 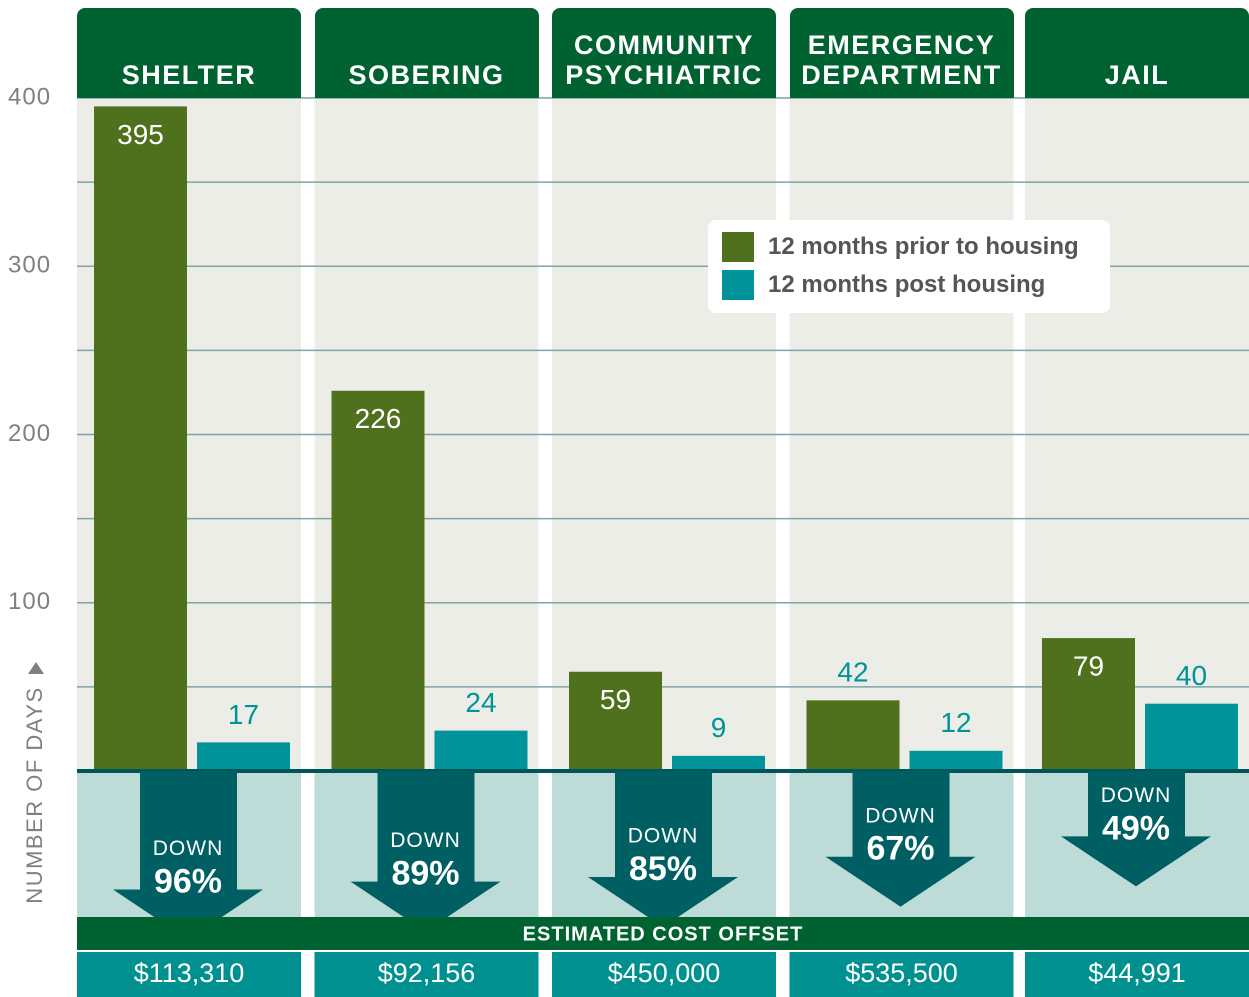 I want to click on y-tick-label: 100, so click(x=29, y=601).